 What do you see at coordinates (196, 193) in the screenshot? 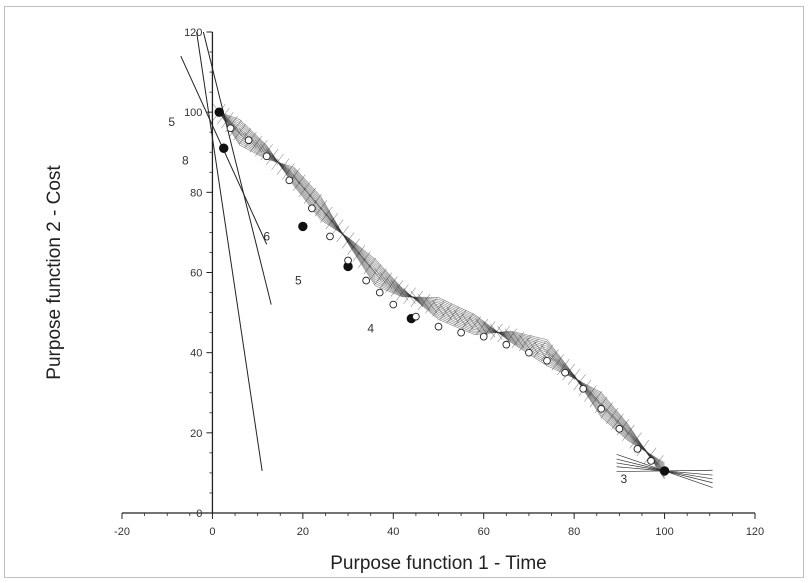
I see `y-tick-label: 80` at bounding box center [196, 193].